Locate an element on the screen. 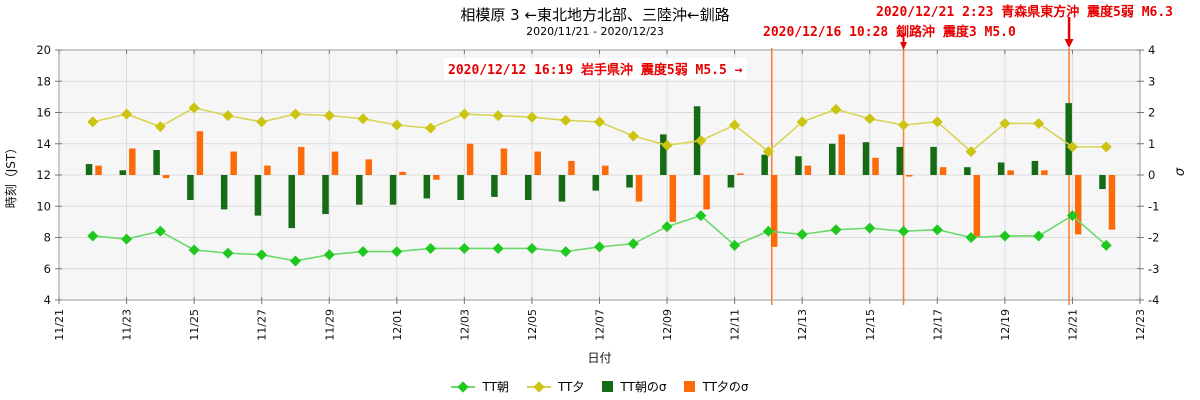 The image size is (1200, 400). y-left-tick-label: 18 is located at coordinates (43, 81).